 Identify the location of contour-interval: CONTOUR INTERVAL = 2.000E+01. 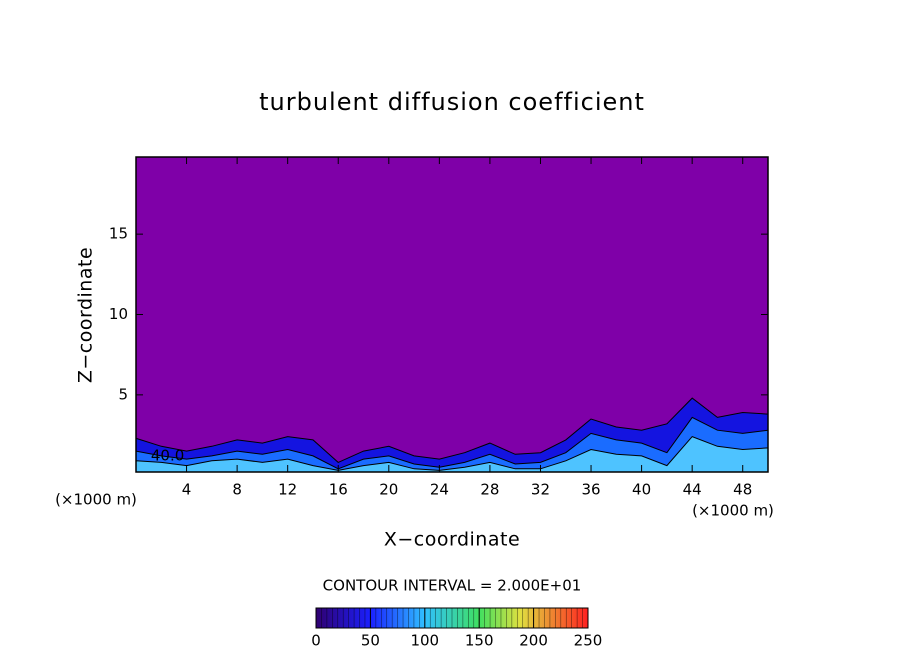
(452, 586).